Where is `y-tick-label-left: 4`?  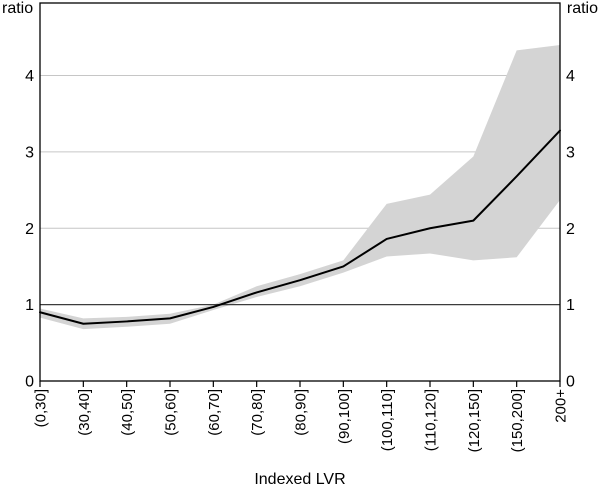 y-tick-label-left: 4 is located at coordinates (29, 76).